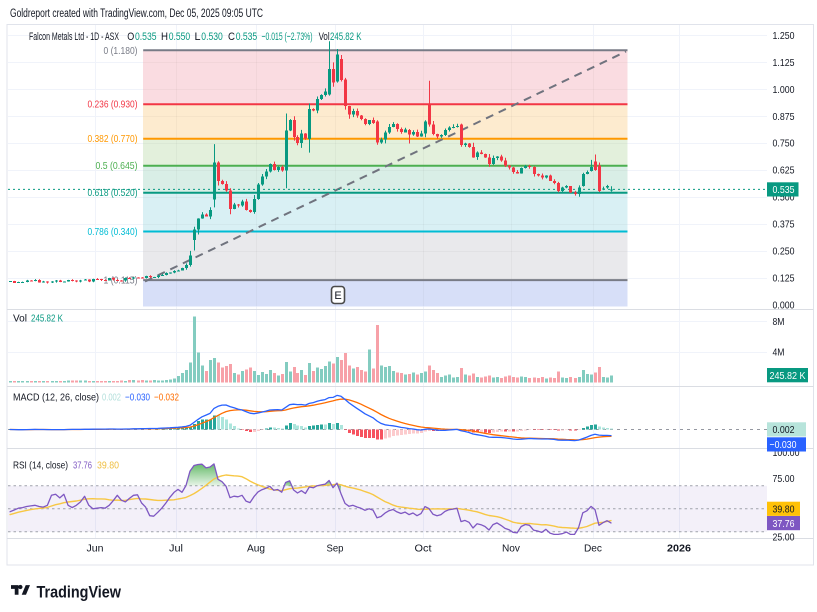 This screenshot has width=817, height=612. I want to click on svg-text: TradingView, so click(79, 593).